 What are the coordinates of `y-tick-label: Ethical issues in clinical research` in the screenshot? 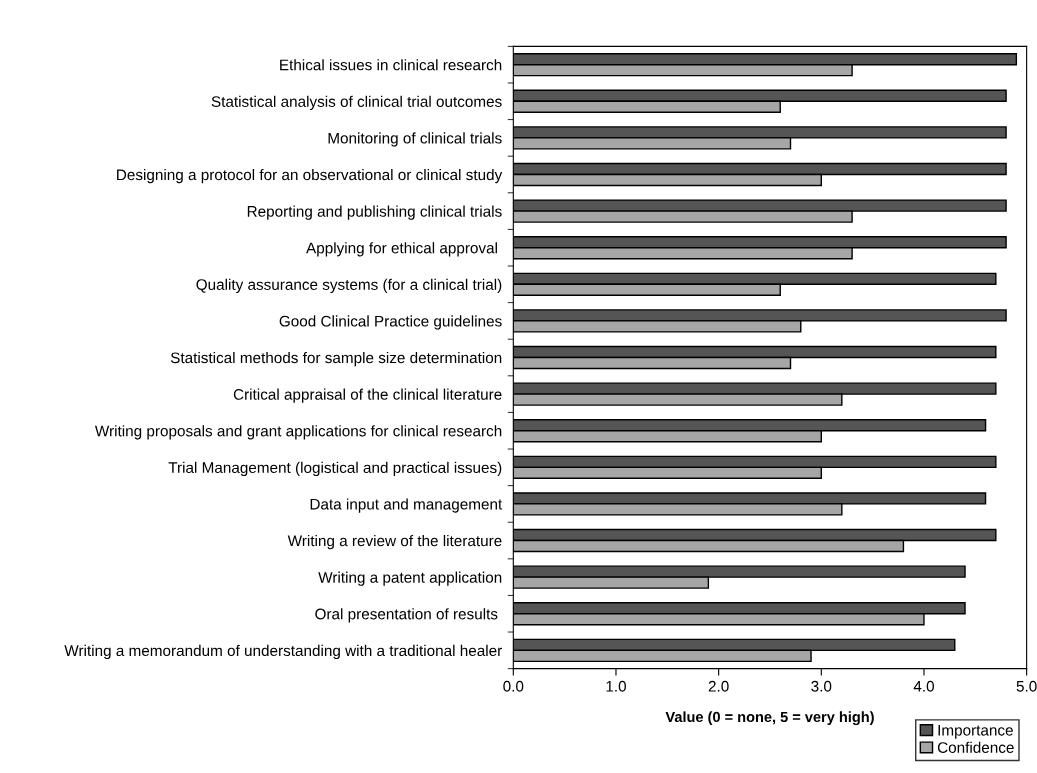 It's located at (391, 65).